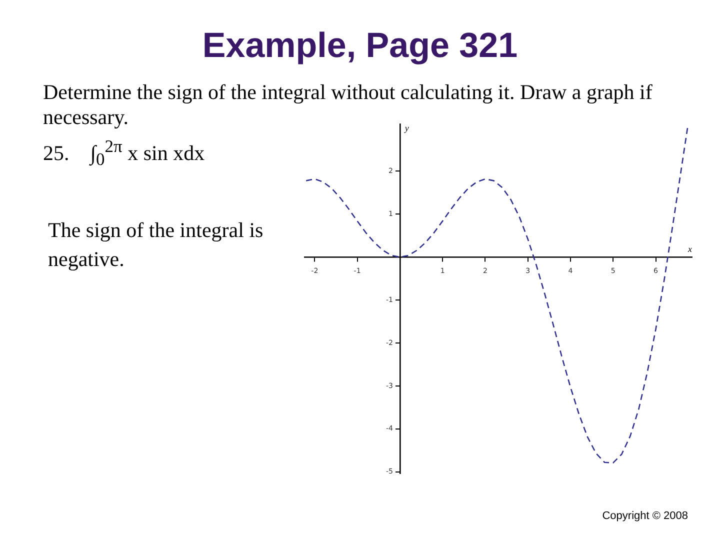 Image resolution: width=720 pixels, height=540 pixels. I want to click on y-axis-title: y, so click(406, 127).